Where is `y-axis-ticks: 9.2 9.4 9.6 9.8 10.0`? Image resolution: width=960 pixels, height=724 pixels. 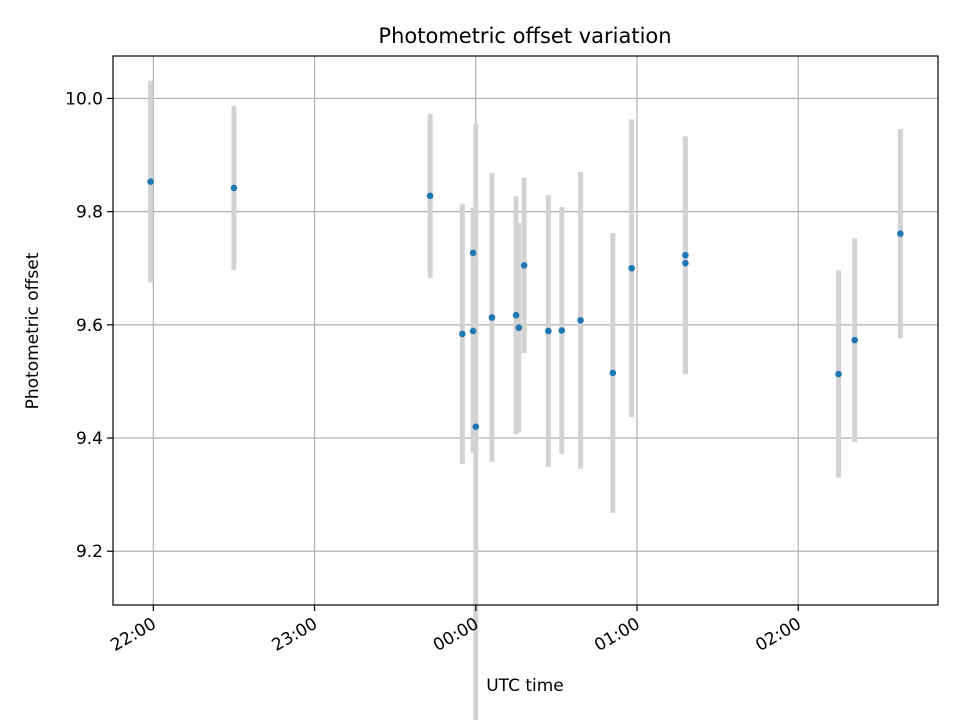 y-axis-ticks: 9.2 9.4 9.6 9.8 10.0 is located at coordinates (89, 325).